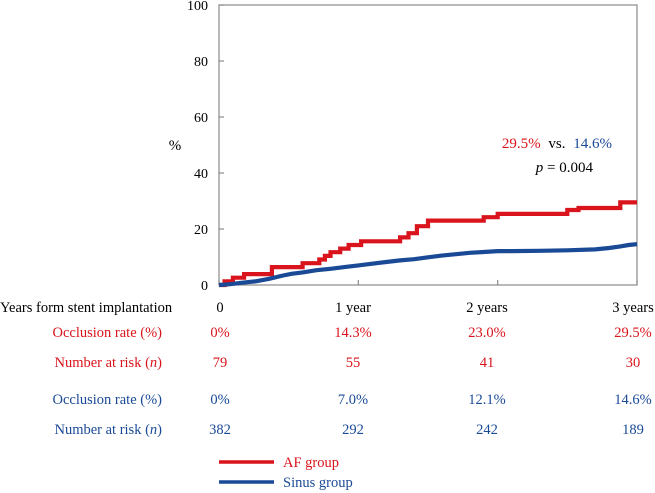 This screenshot has width=655, height=493. I want to click on y-tick-label: 60, so click(201, 118).